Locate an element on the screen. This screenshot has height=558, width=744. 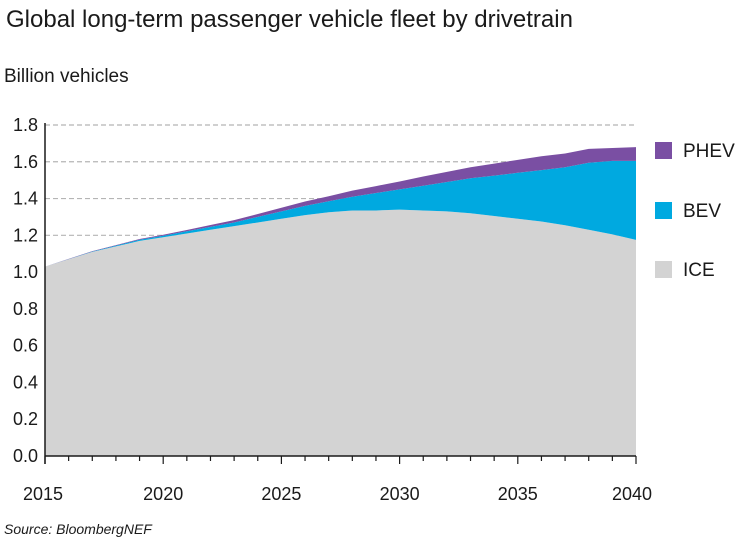
legend-label-ice: ICE is located at coordinates (699, 270).